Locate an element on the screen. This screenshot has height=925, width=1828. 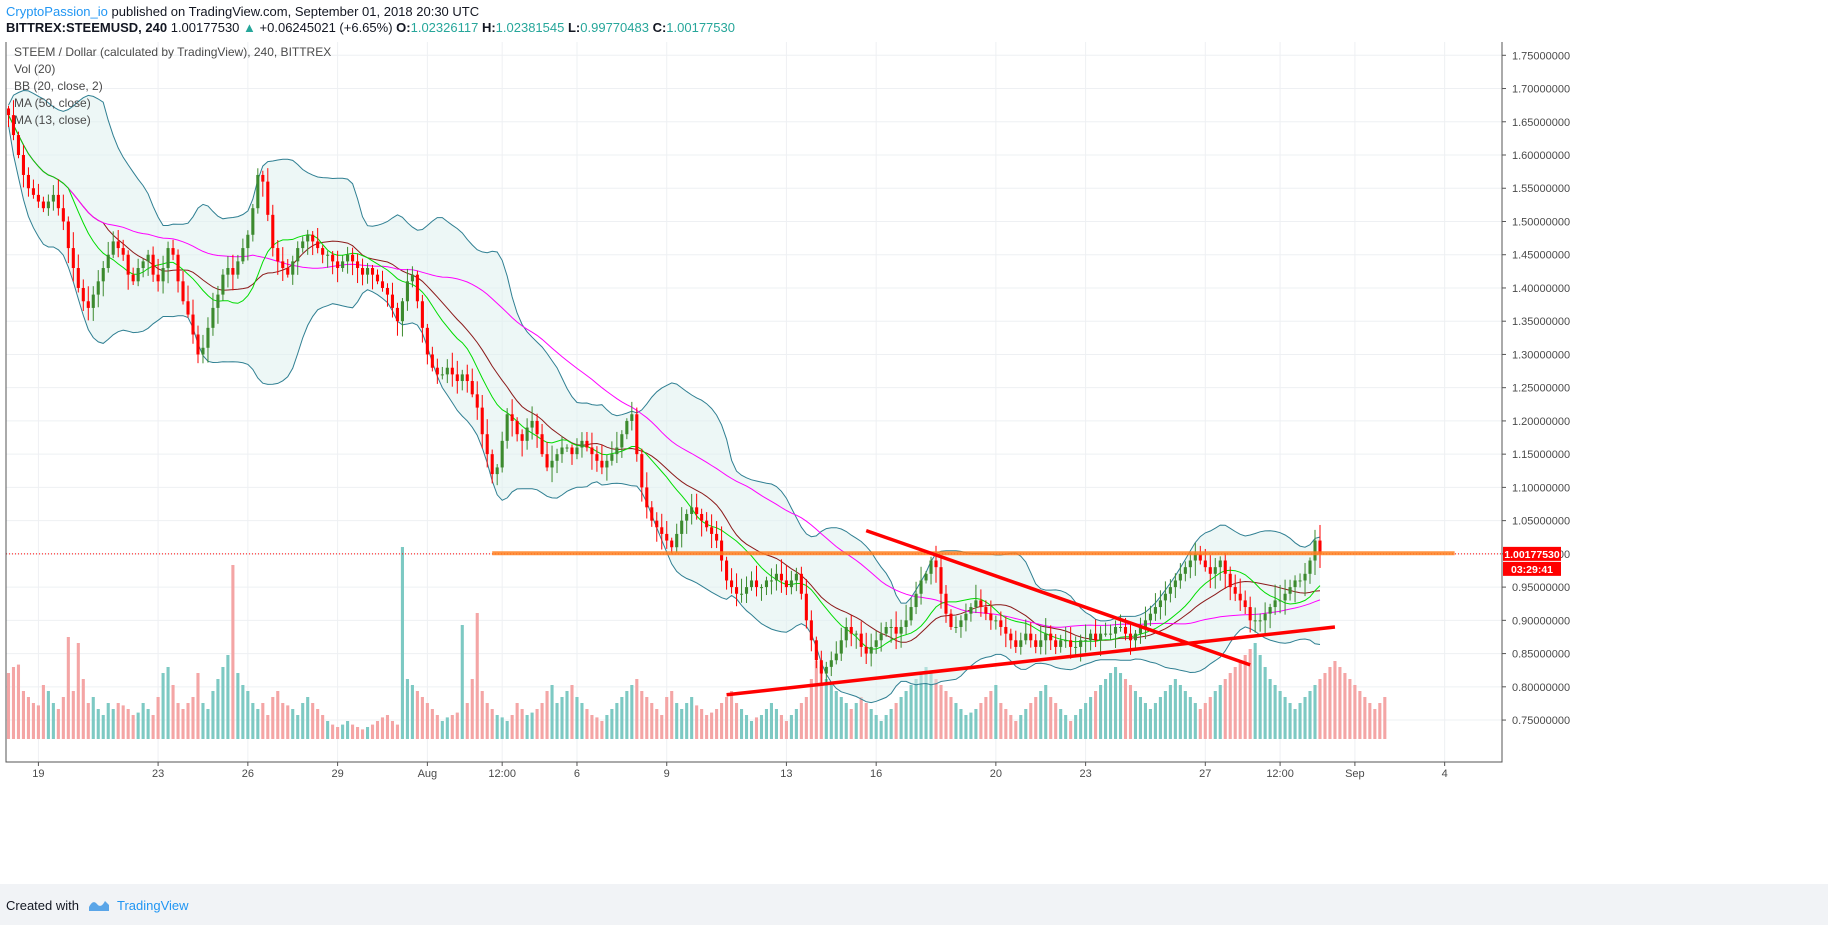
author-link: CryptoPassion_io is located at coordinates (57, 11).